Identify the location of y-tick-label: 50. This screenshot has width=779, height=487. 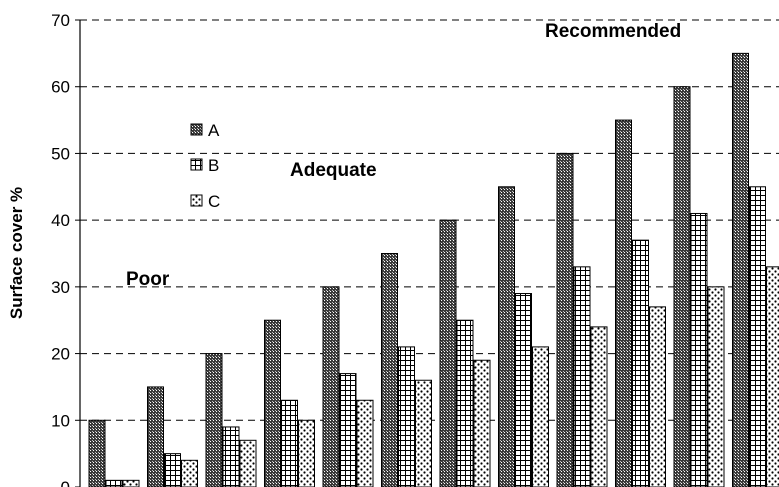
(60, 153).